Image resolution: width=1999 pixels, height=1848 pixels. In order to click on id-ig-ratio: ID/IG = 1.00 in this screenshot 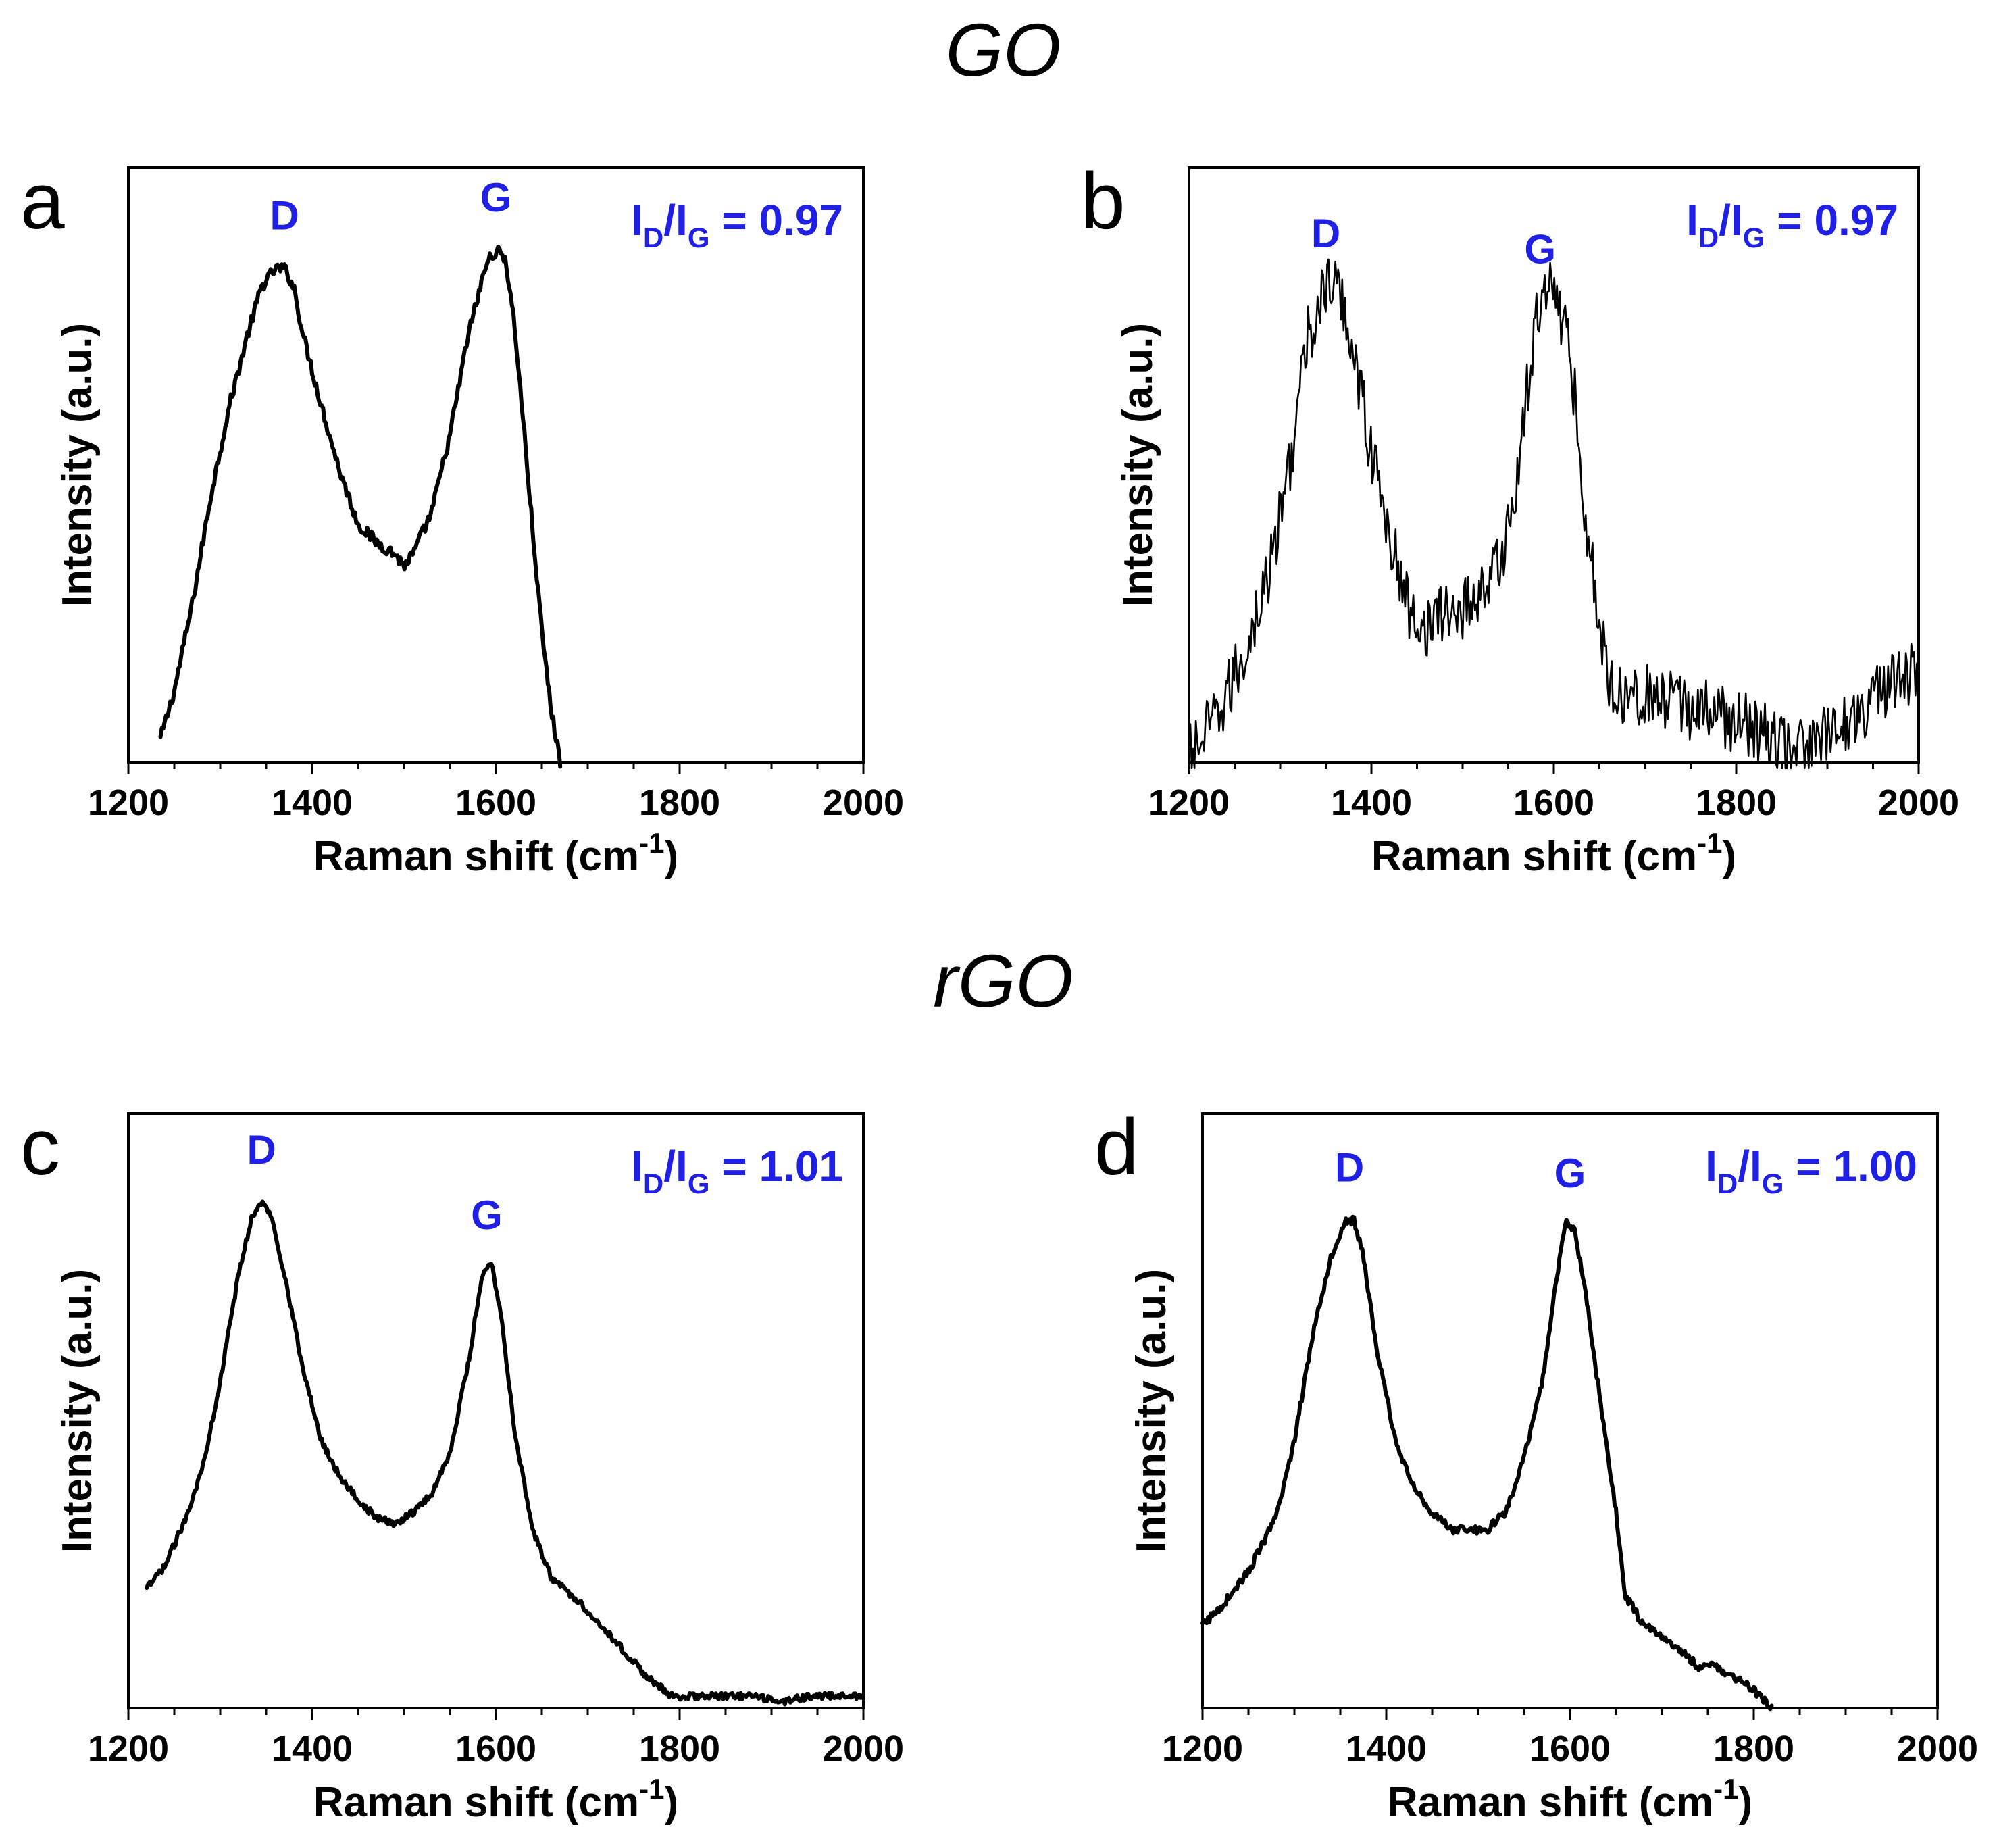, I will do `click(1811, 1171)`.